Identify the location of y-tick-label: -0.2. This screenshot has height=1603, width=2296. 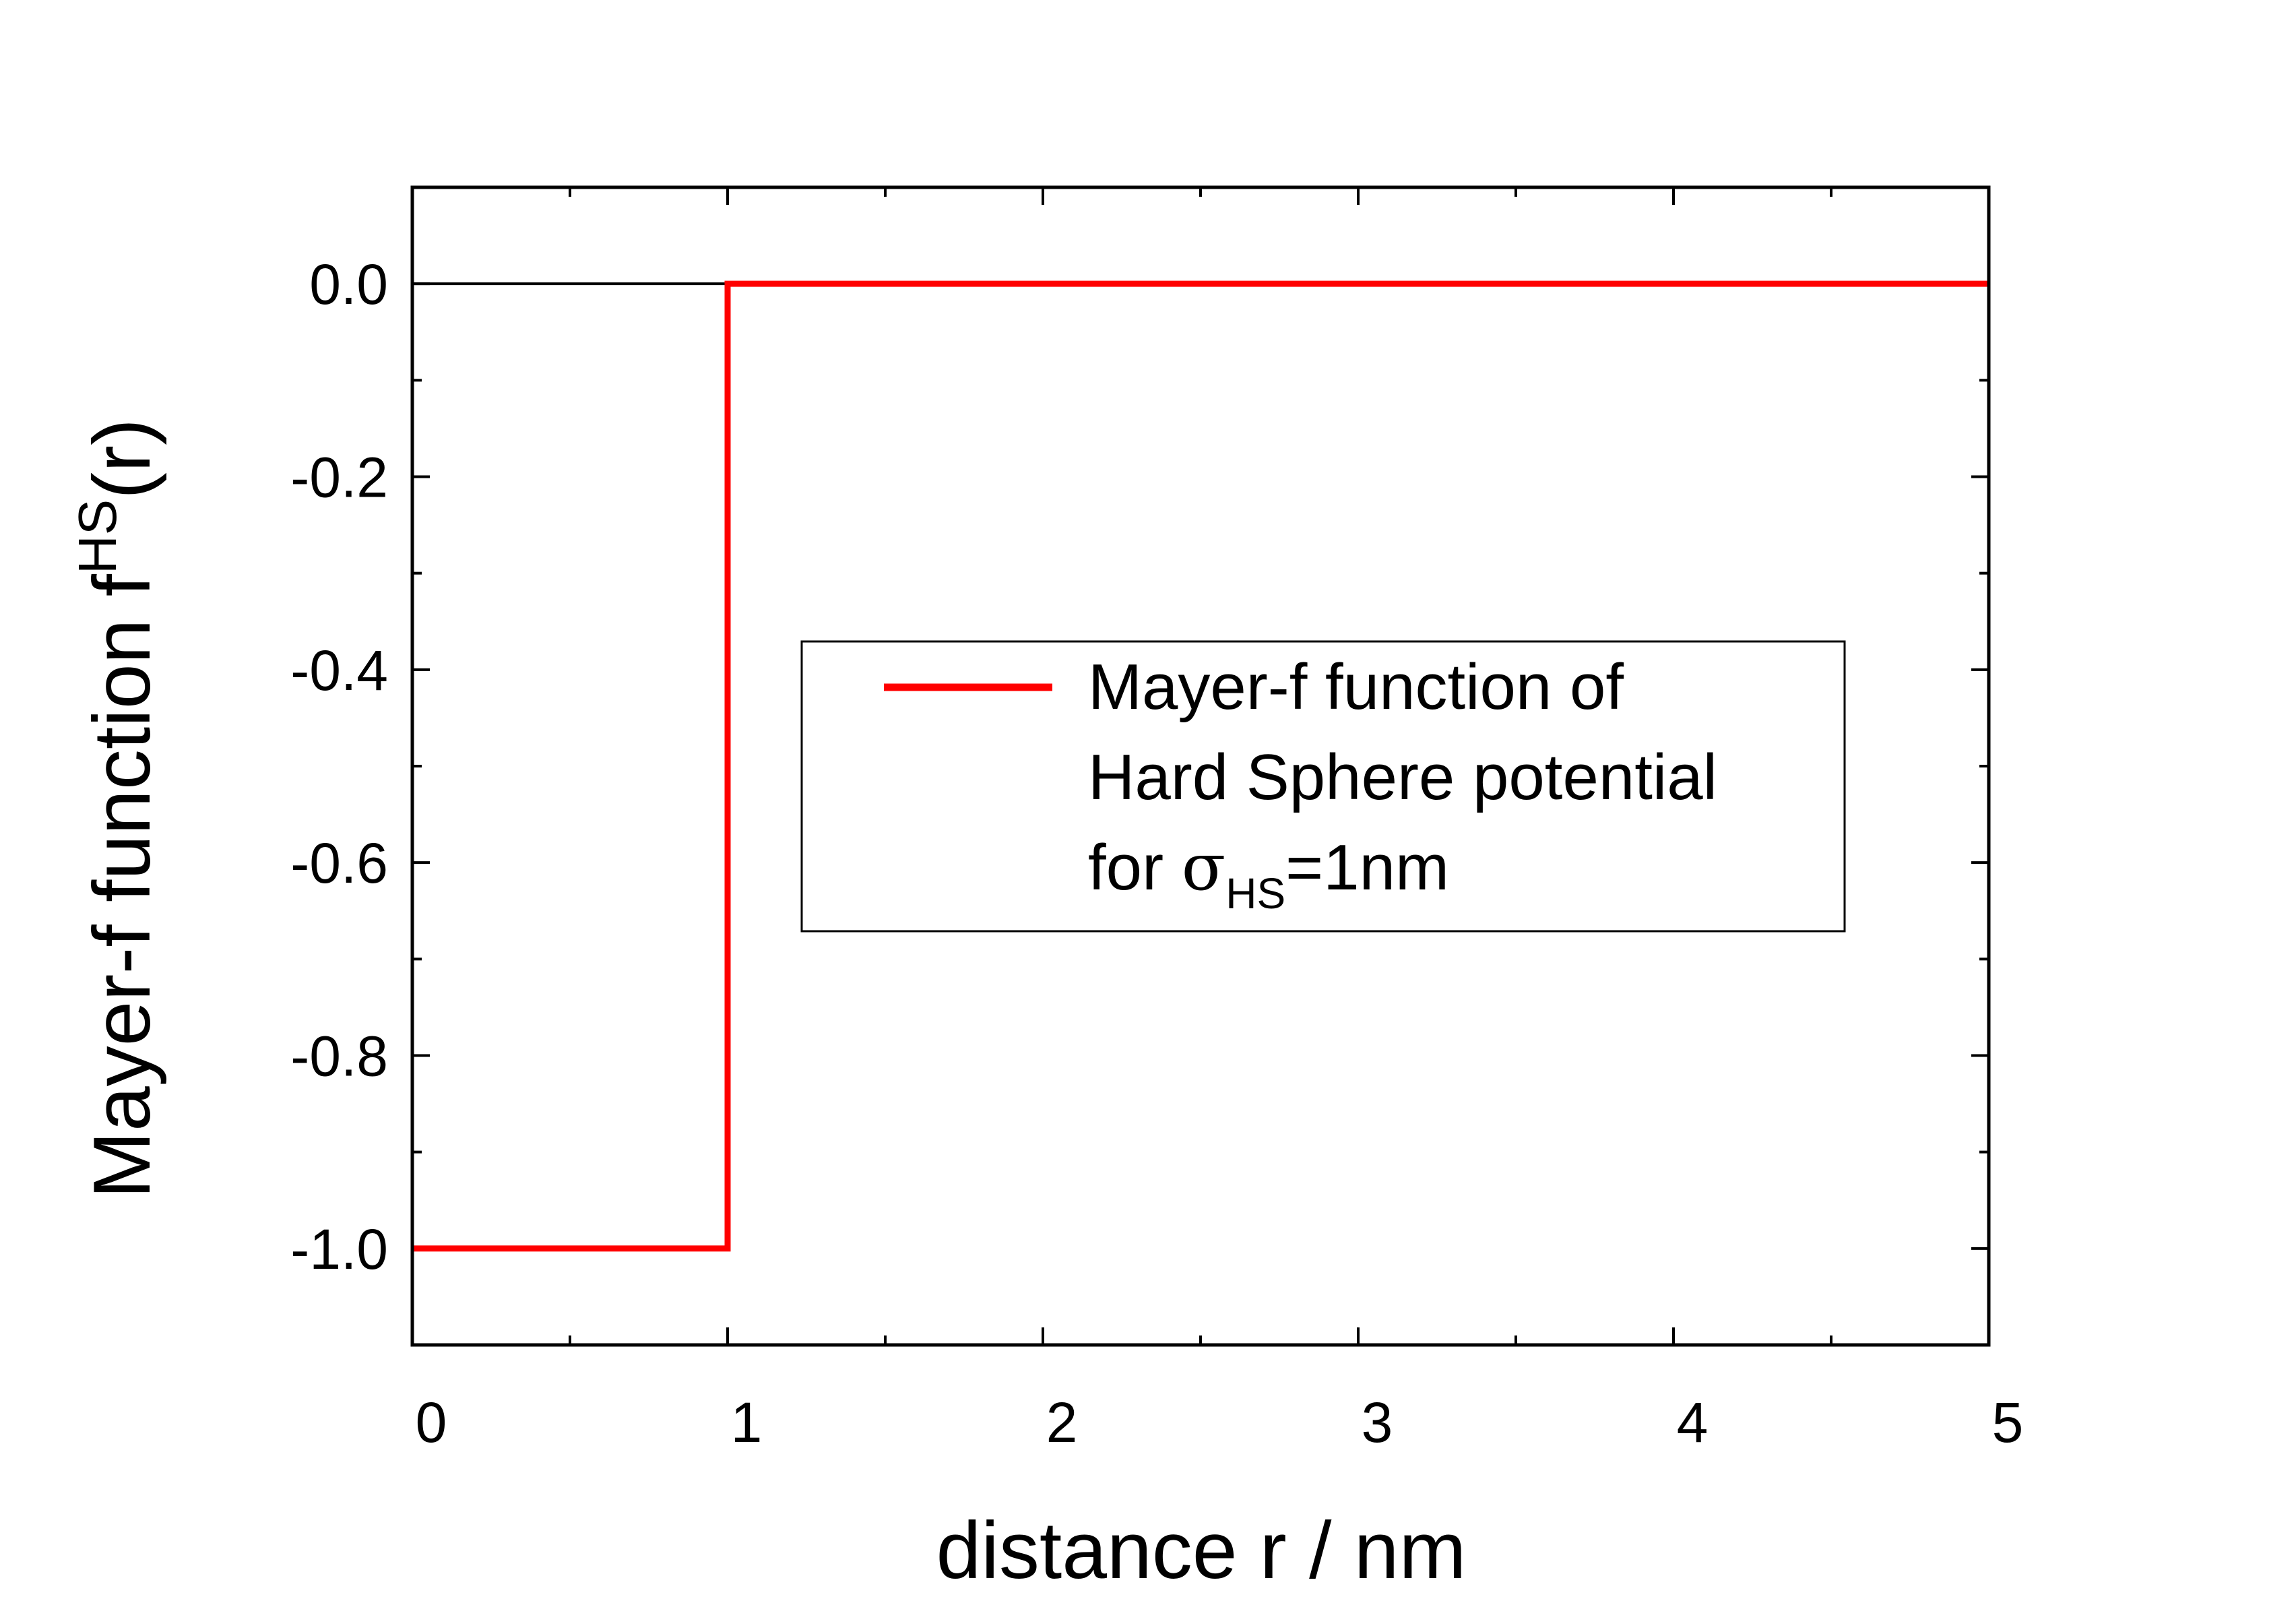
(339, 477).